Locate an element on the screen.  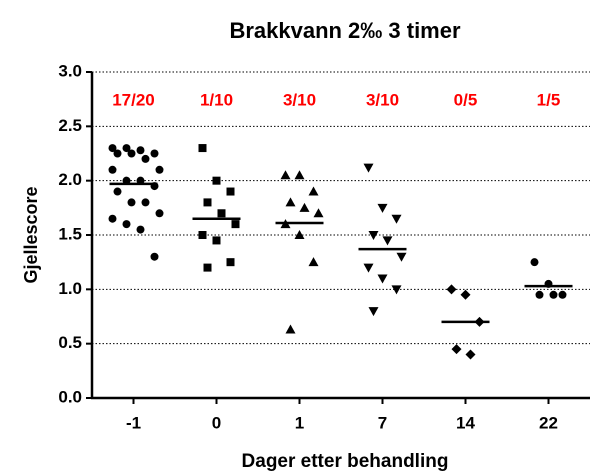
y-tick-label: 0.5 is located at coordinates (70, 342).